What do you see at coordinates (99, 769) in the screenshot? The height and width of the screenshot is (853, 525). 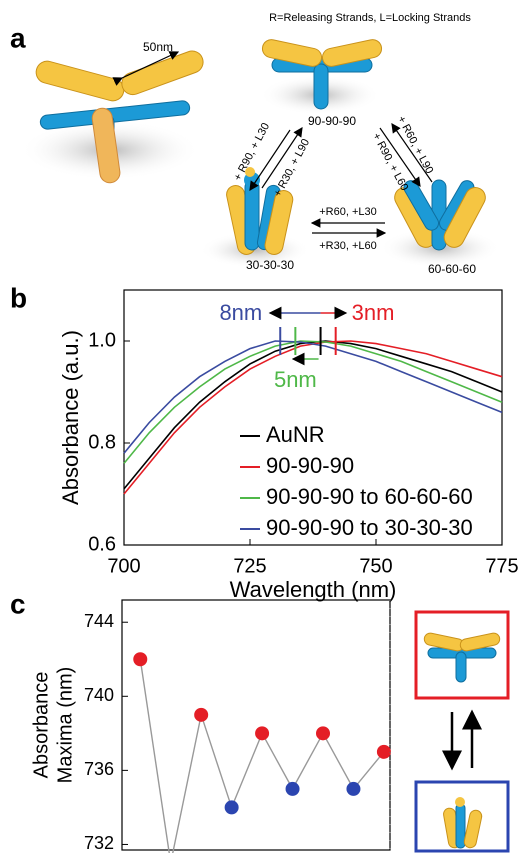 I see `y-tick-label: 736` at bounding box center [99, 769].